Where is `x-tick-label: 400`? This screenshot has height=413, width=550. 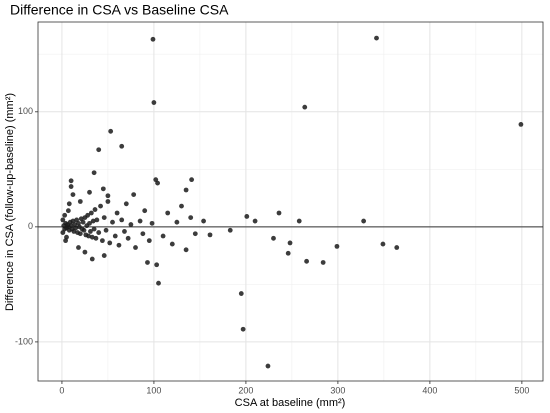
x-tick-label: 400 is located at coordinates (429, 390).